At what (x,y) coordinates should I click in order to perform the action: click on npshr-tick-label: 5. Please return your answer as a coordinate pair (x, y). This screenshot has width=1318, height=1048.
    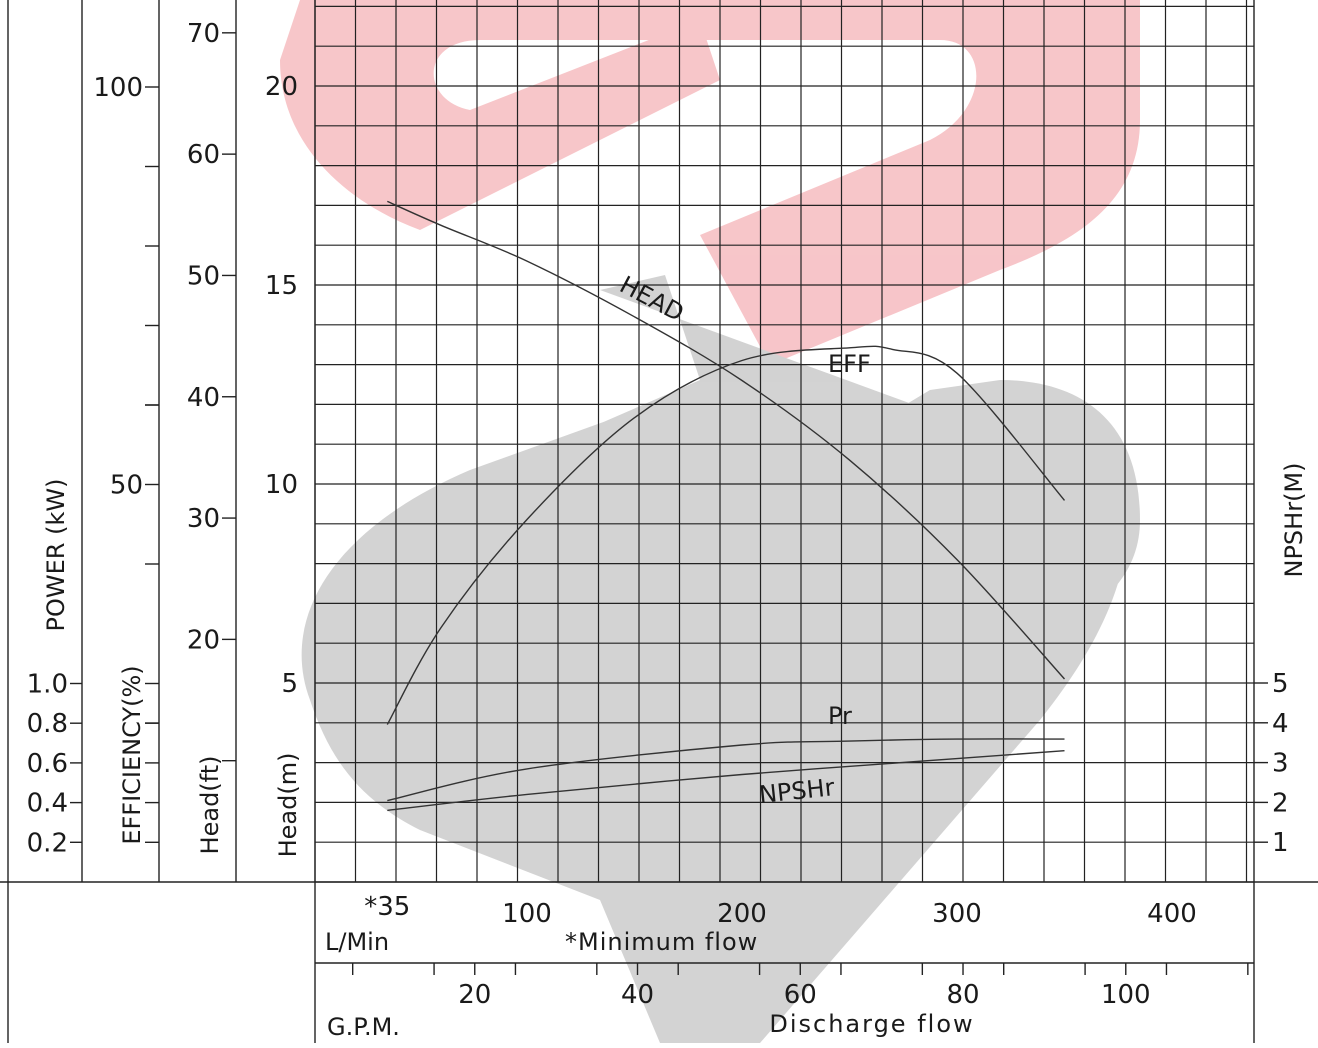
    Looking at the image, I should click on (1280, 684).